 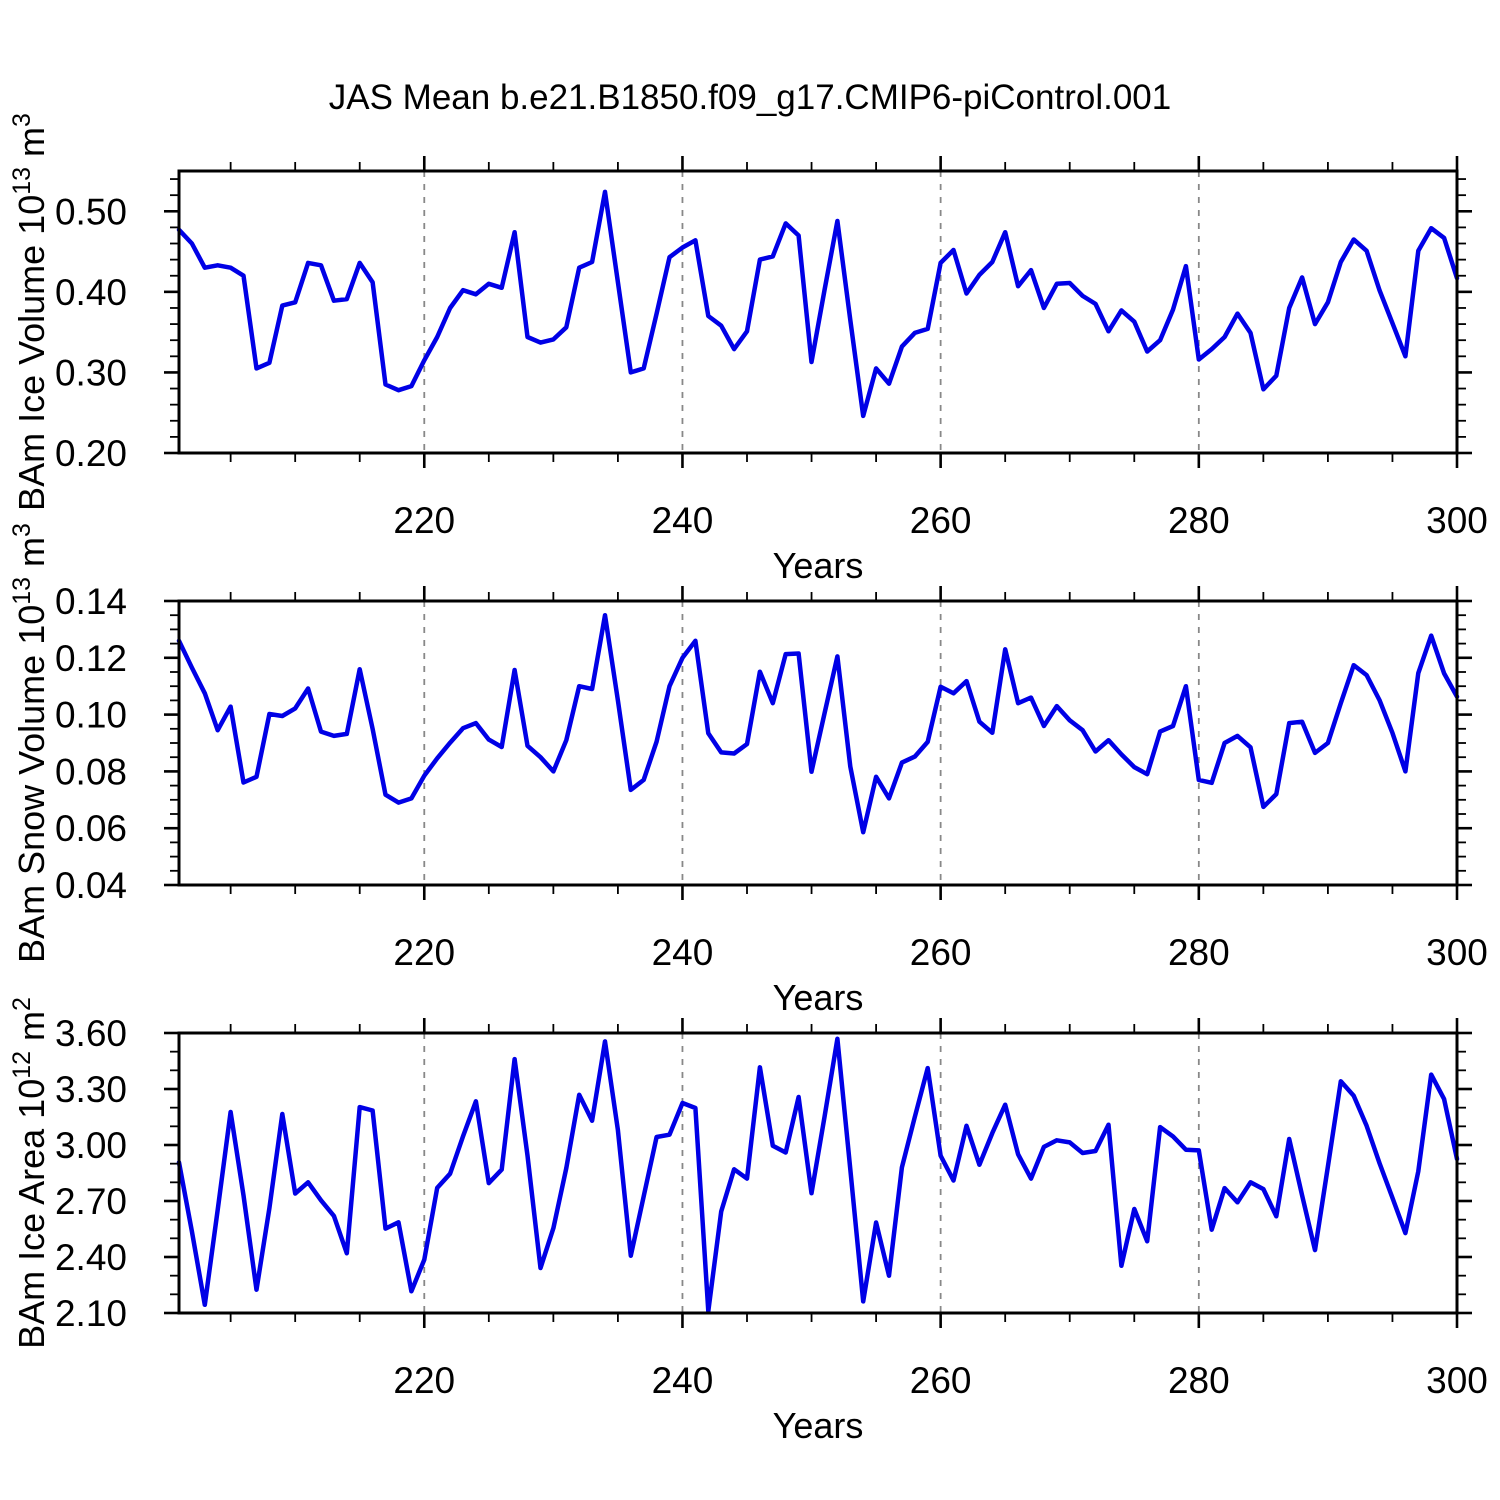 I want to click on y-tick-label: 0.14, so click(x=91, y=601).